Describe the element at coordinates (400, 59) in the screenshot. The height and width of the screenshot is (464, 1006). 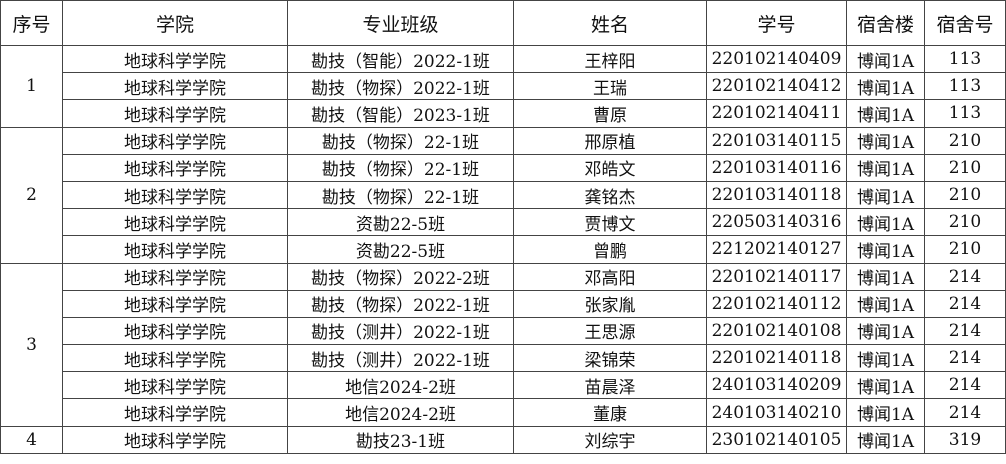
I see `cell-class: 勘技（智能）2022-1班` at that location.